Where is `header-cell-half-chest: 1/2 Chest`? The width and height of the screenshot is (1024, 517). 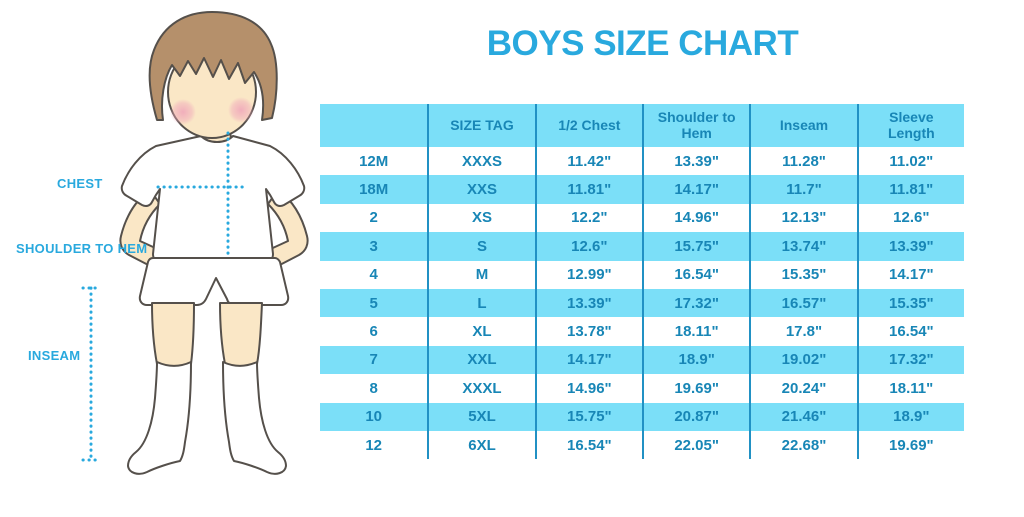 header-cell-half-chest: 1/2 Chest is located at coordinates (588, 125).